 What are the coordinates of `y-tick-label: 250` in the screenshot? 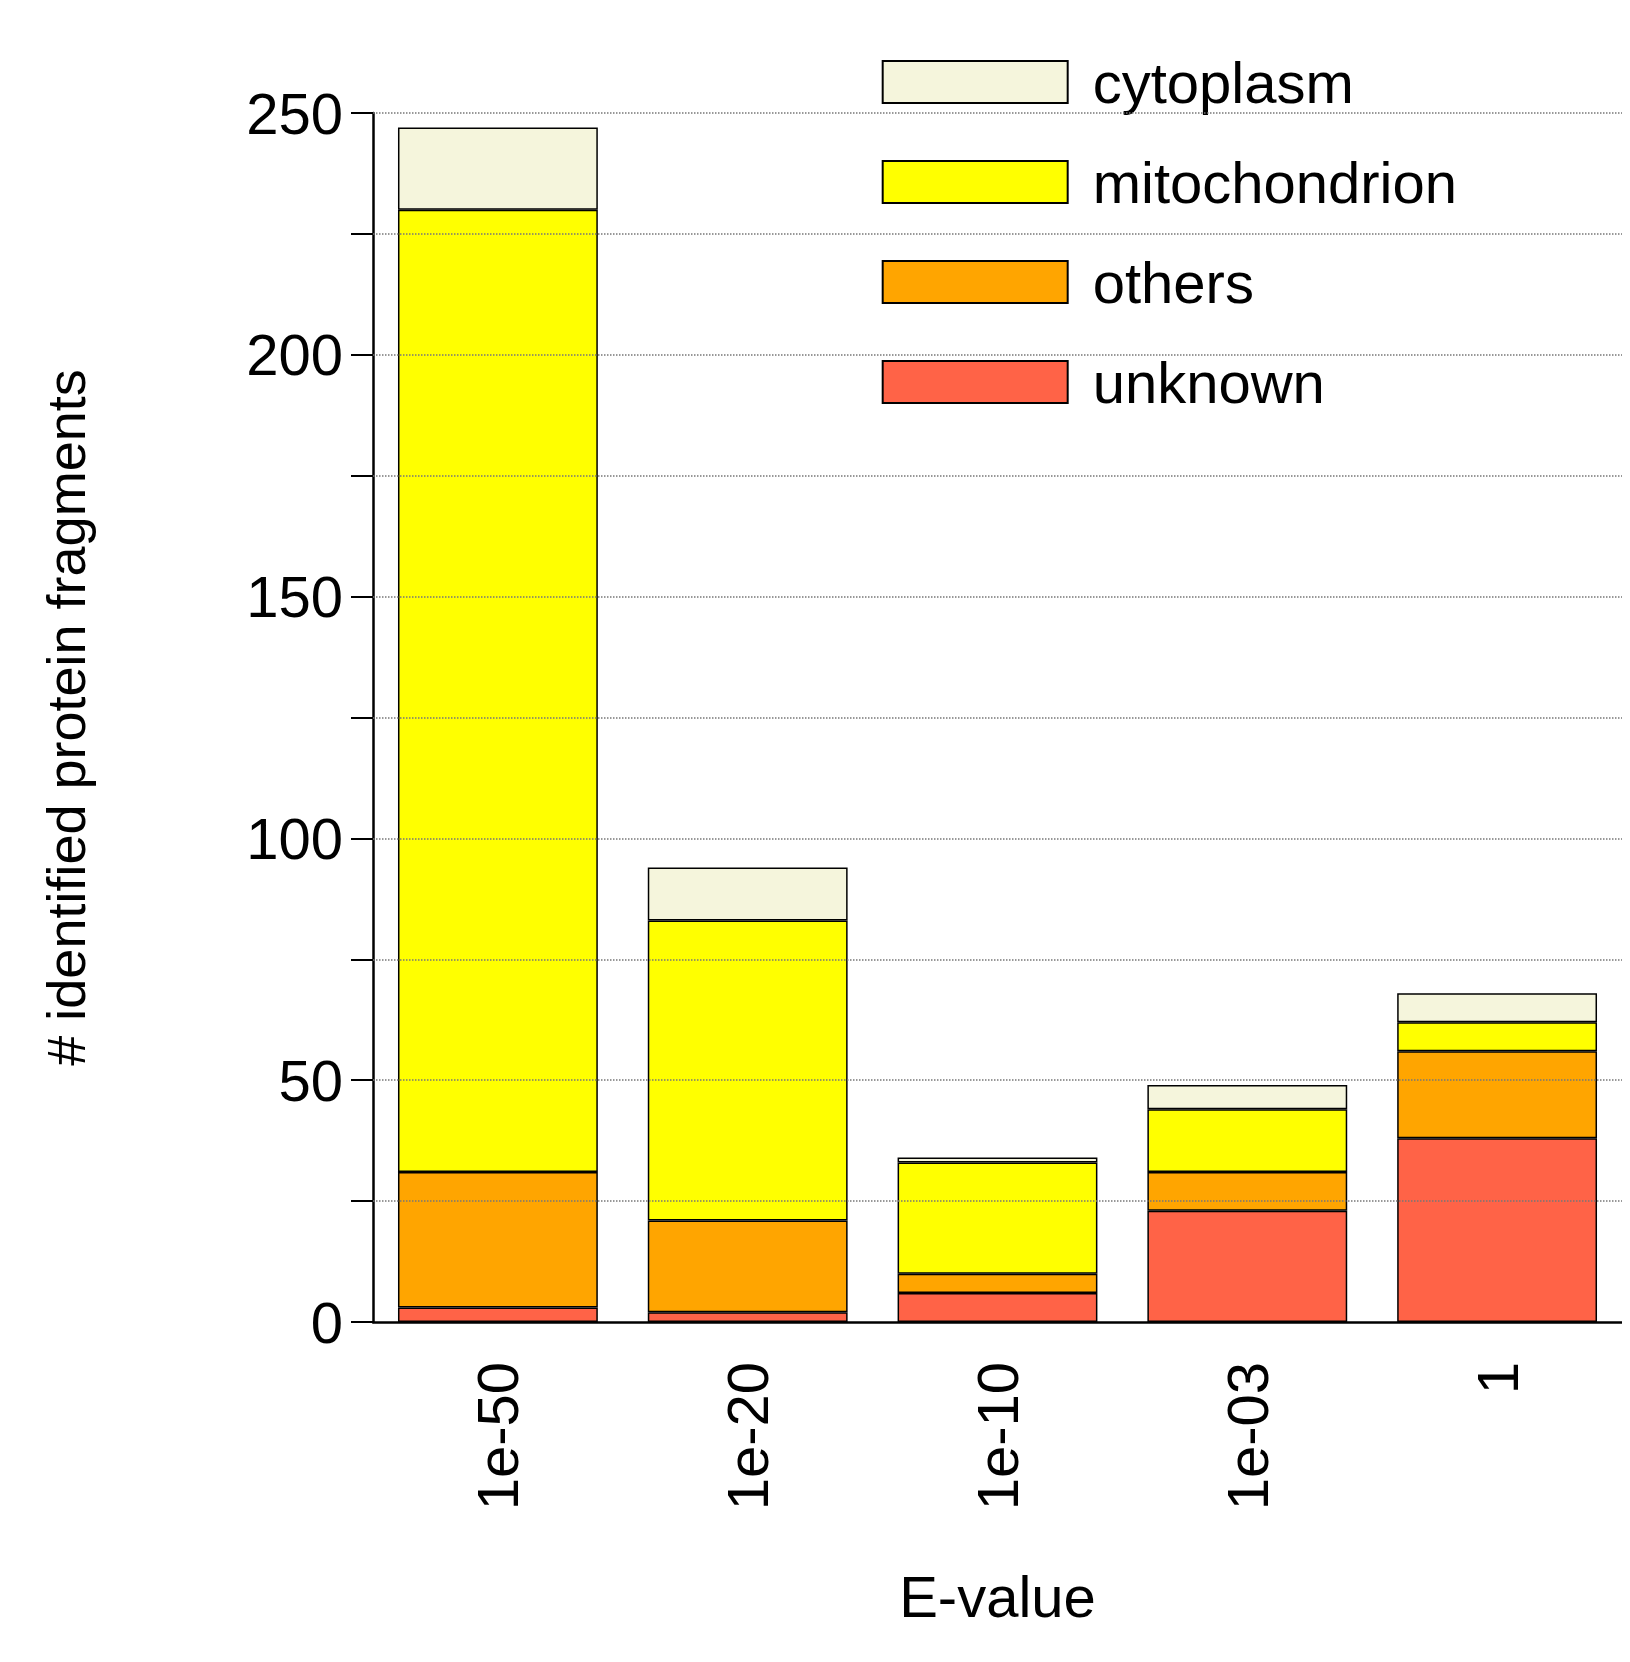 It's located at (294, 113).